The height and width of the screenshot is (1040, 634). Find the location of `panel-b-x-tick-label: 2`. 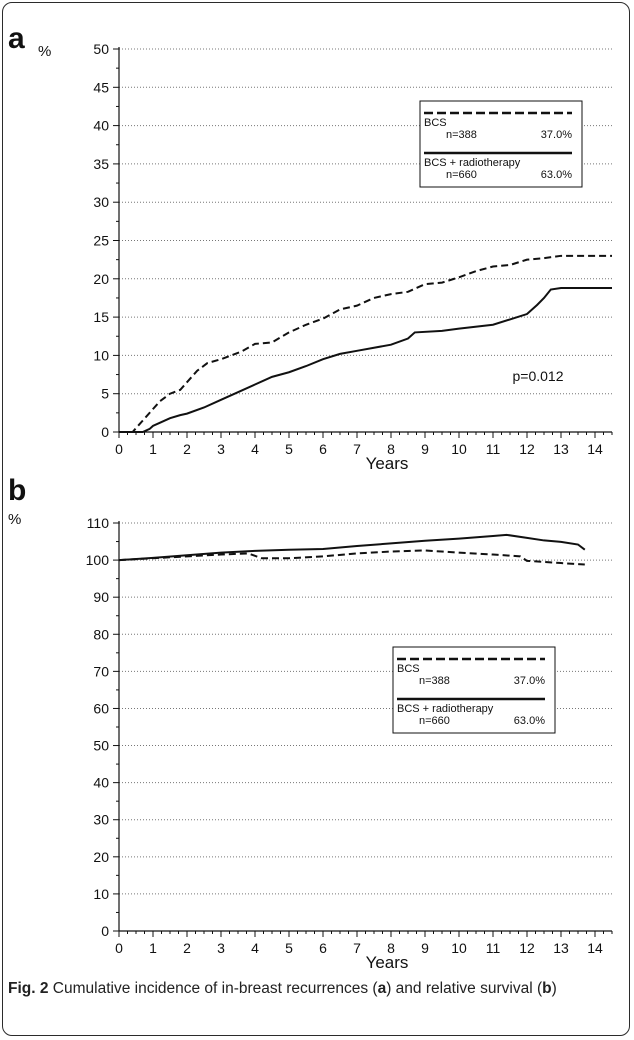

panel-b-x-tick-label: 2 is located at coordinates (187, 948).